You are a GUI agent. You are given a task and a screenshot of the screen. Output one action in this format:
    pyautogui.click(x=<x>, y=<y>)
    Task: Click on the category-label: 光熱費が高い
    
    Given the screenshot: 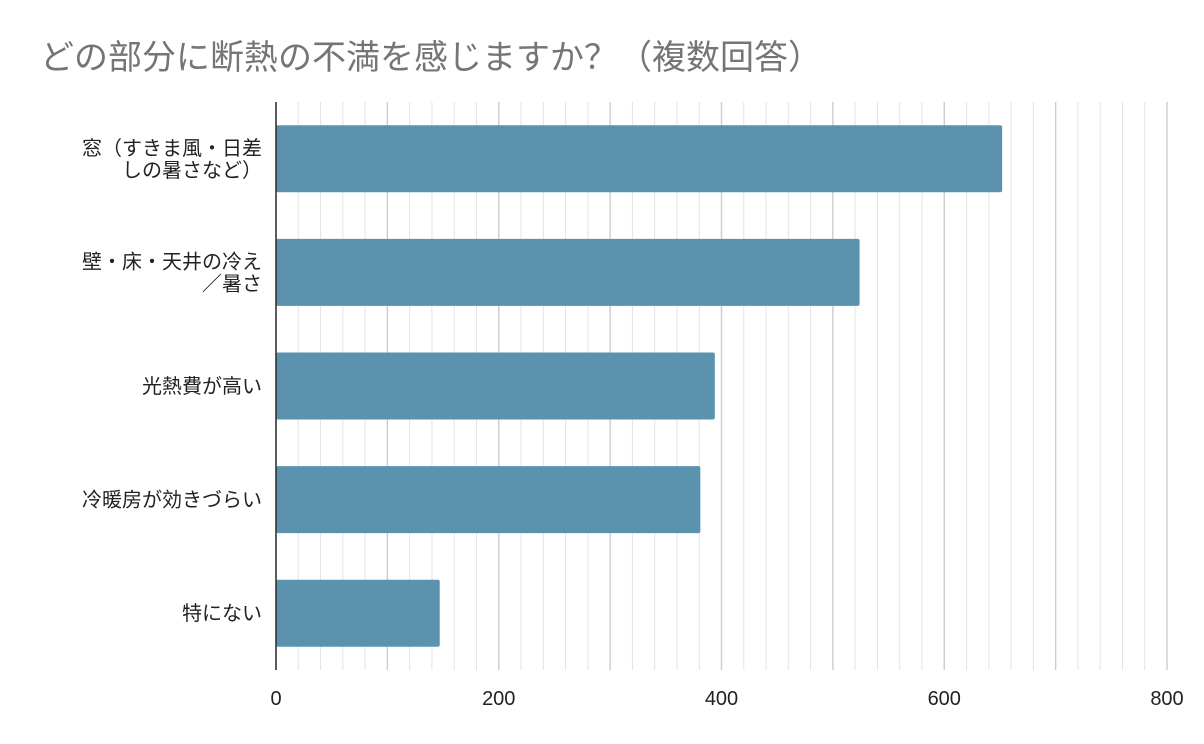 What is the action you would take?
    pyautogui.click(x=202, y=386)
    